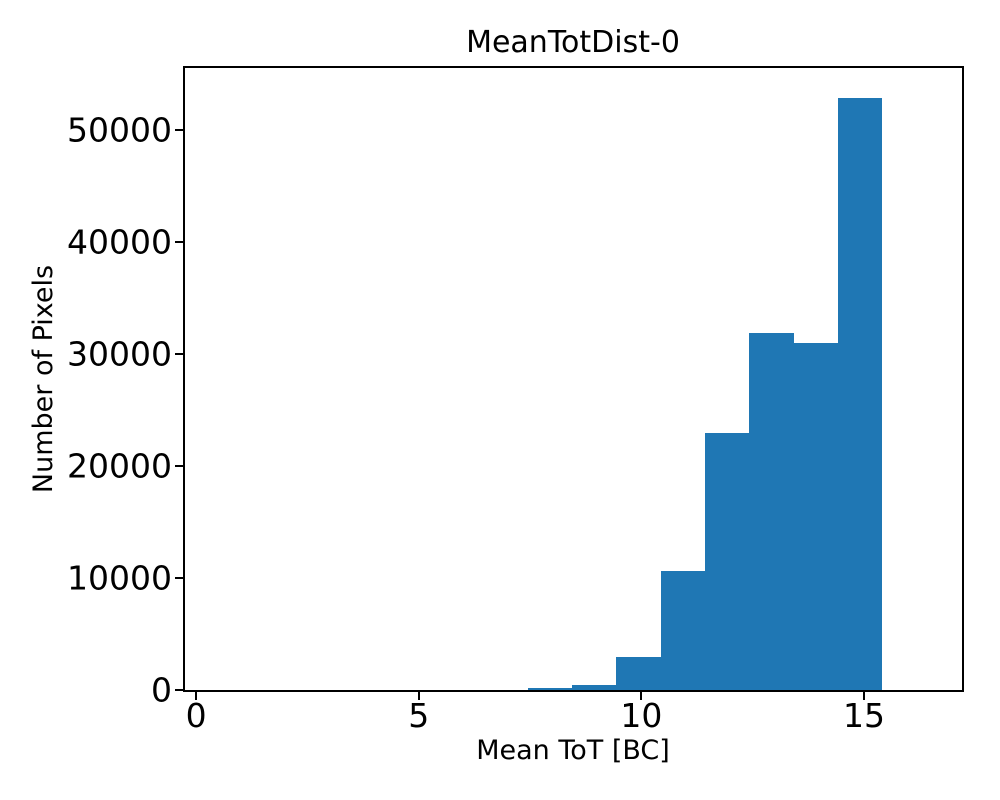 This screenshot has height=800, width=1000. I want to click on chart-title: MeanTotDist-0, so click(573, 42).